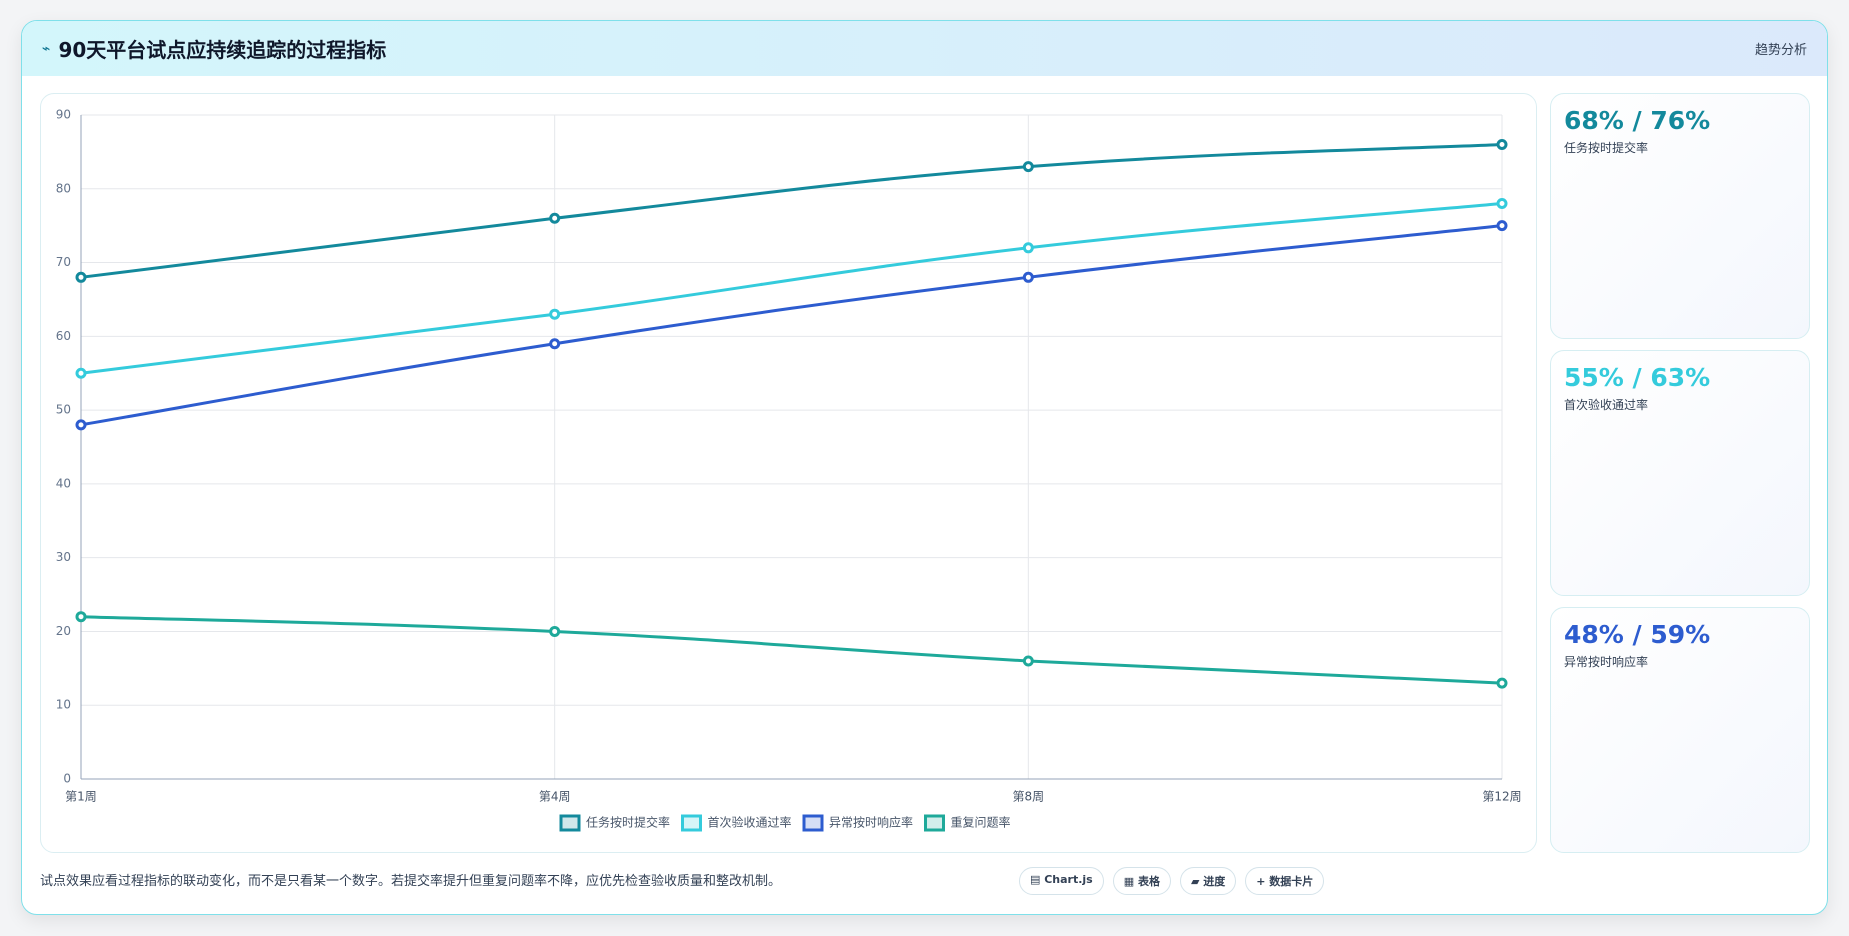 The height and width of the screenshot is (936, 1849). What do you see at coordinates (63, 705) in the screenshot?
I see `y-tick-label: 10` at bounding box center [63, 705].